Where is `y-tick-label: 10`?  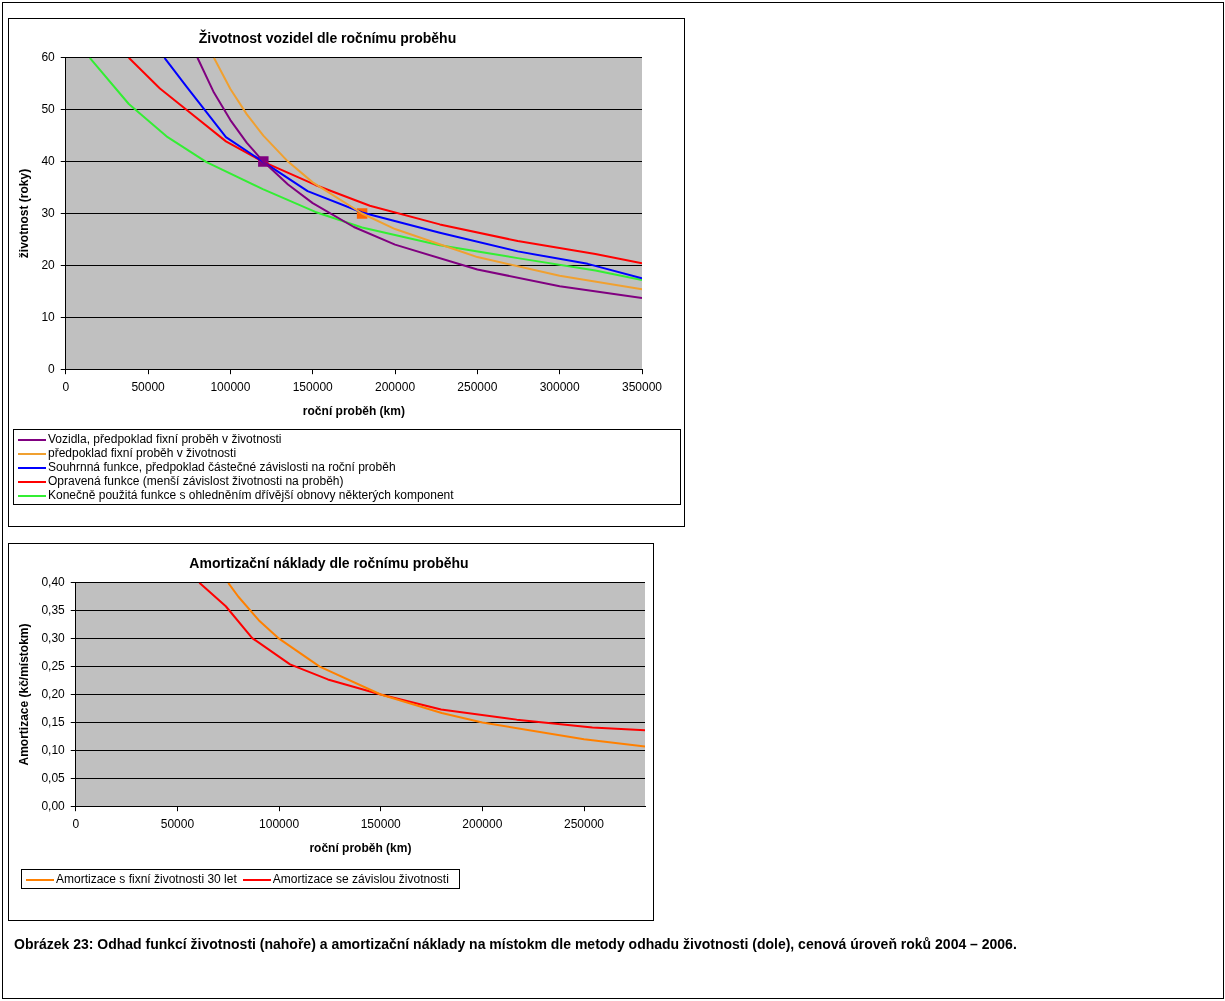
y-tick-label: 10 is located at coordinates (48, 316).